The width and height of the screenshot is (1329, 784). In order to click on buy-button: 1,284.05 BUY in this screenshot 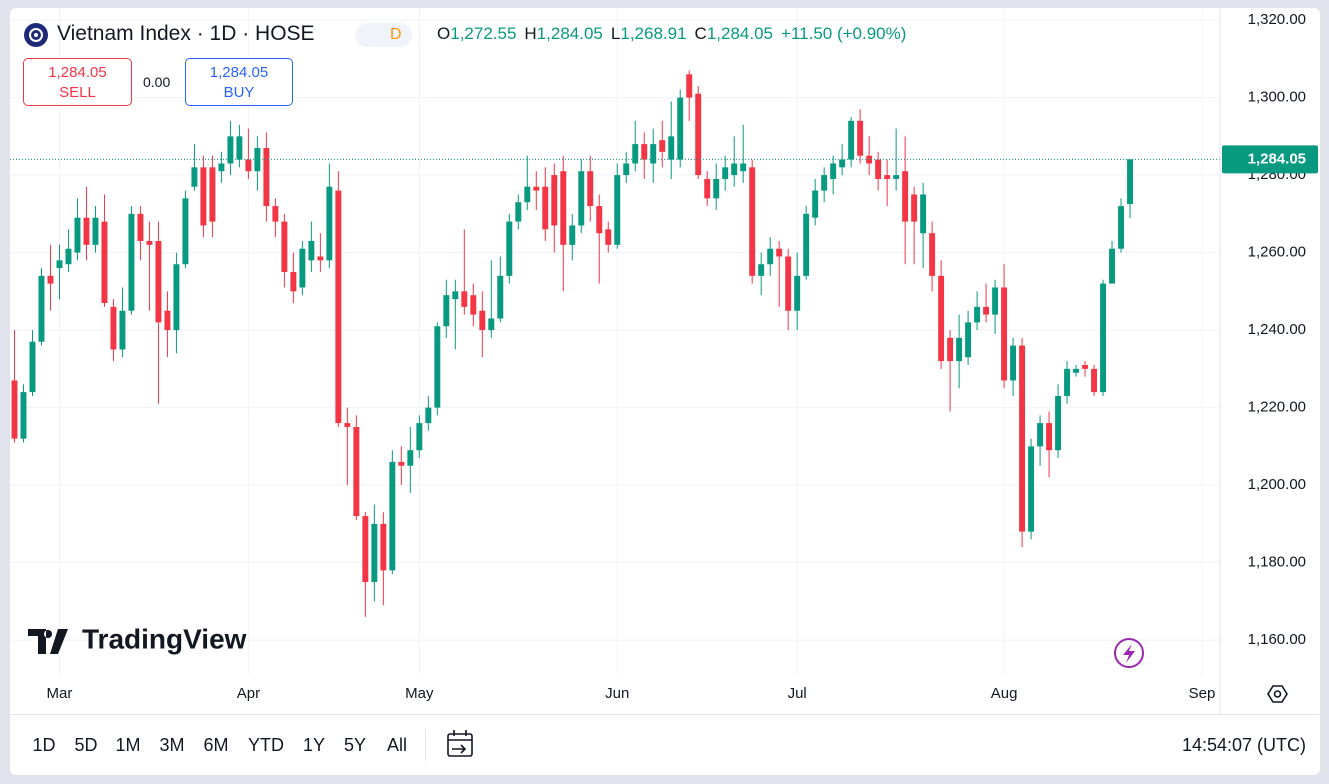, I will do `click(239, 82)`.